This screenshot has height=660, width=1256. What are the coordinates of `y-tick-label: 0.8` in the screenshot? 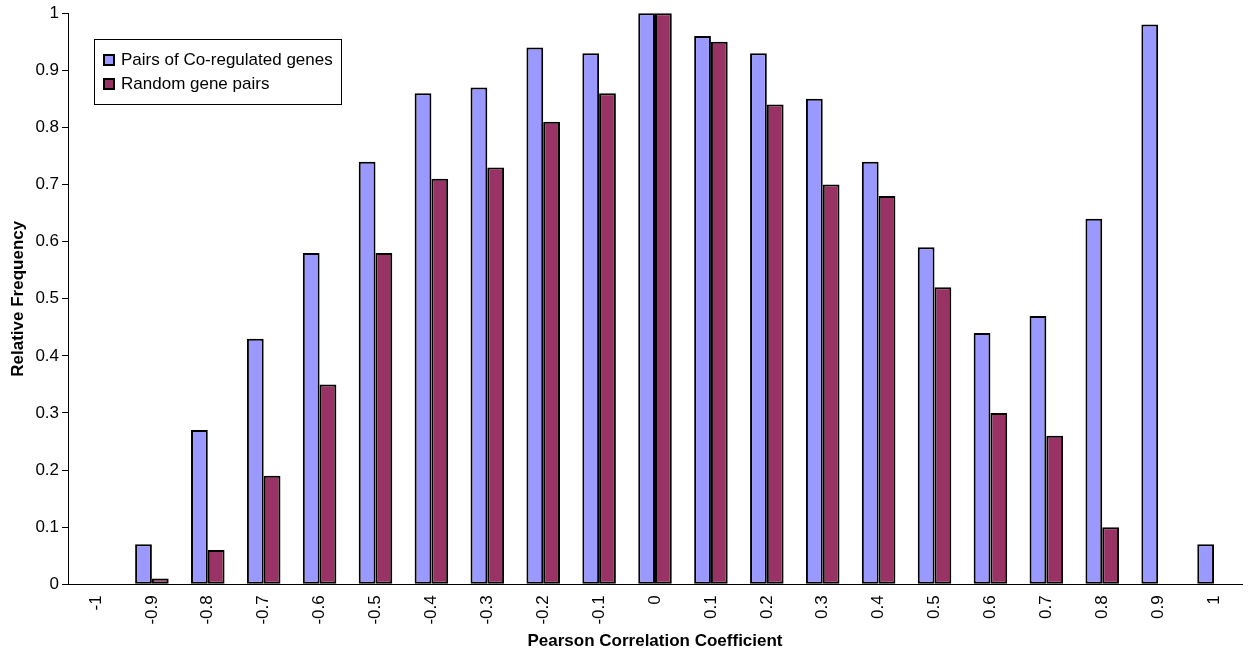 It's located at (47, 127).